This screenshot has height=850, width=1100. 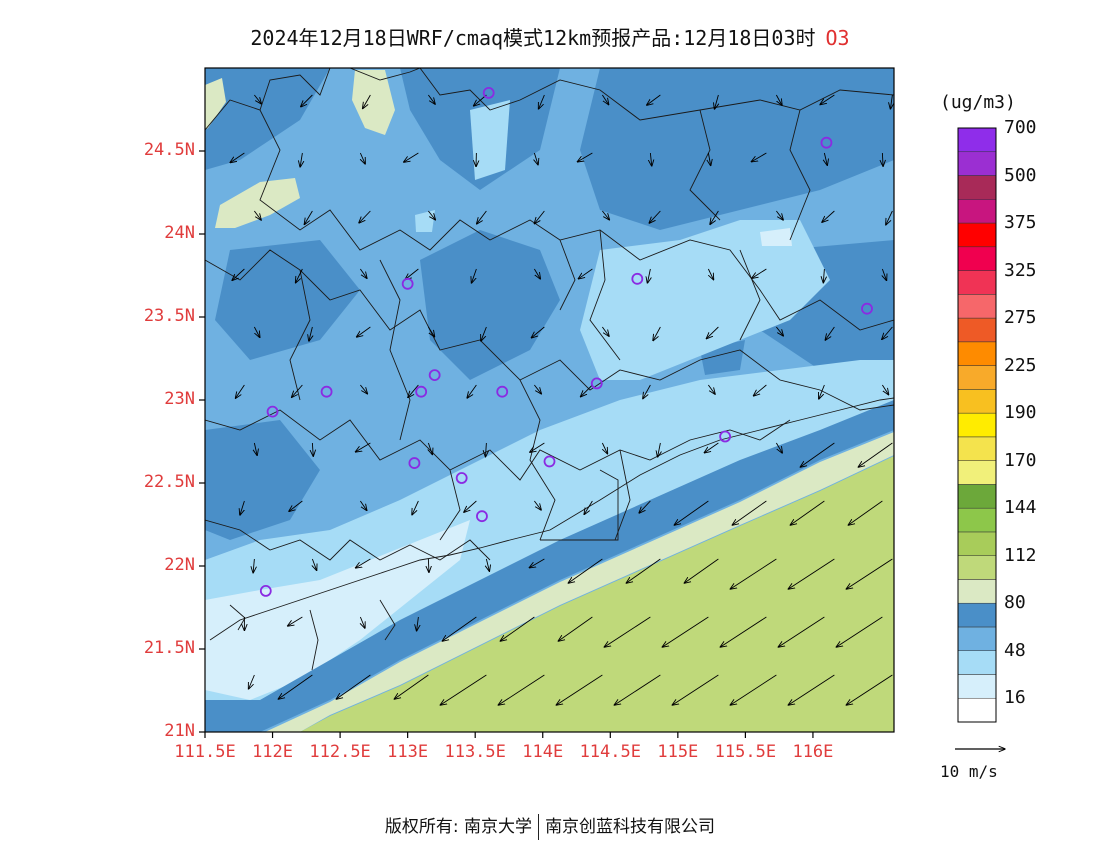 What do you see at coordinates (458, 827) in the screenshot?
I see `copyright-left: 版权所有: 南京大学` at bounding box center [458, 827].